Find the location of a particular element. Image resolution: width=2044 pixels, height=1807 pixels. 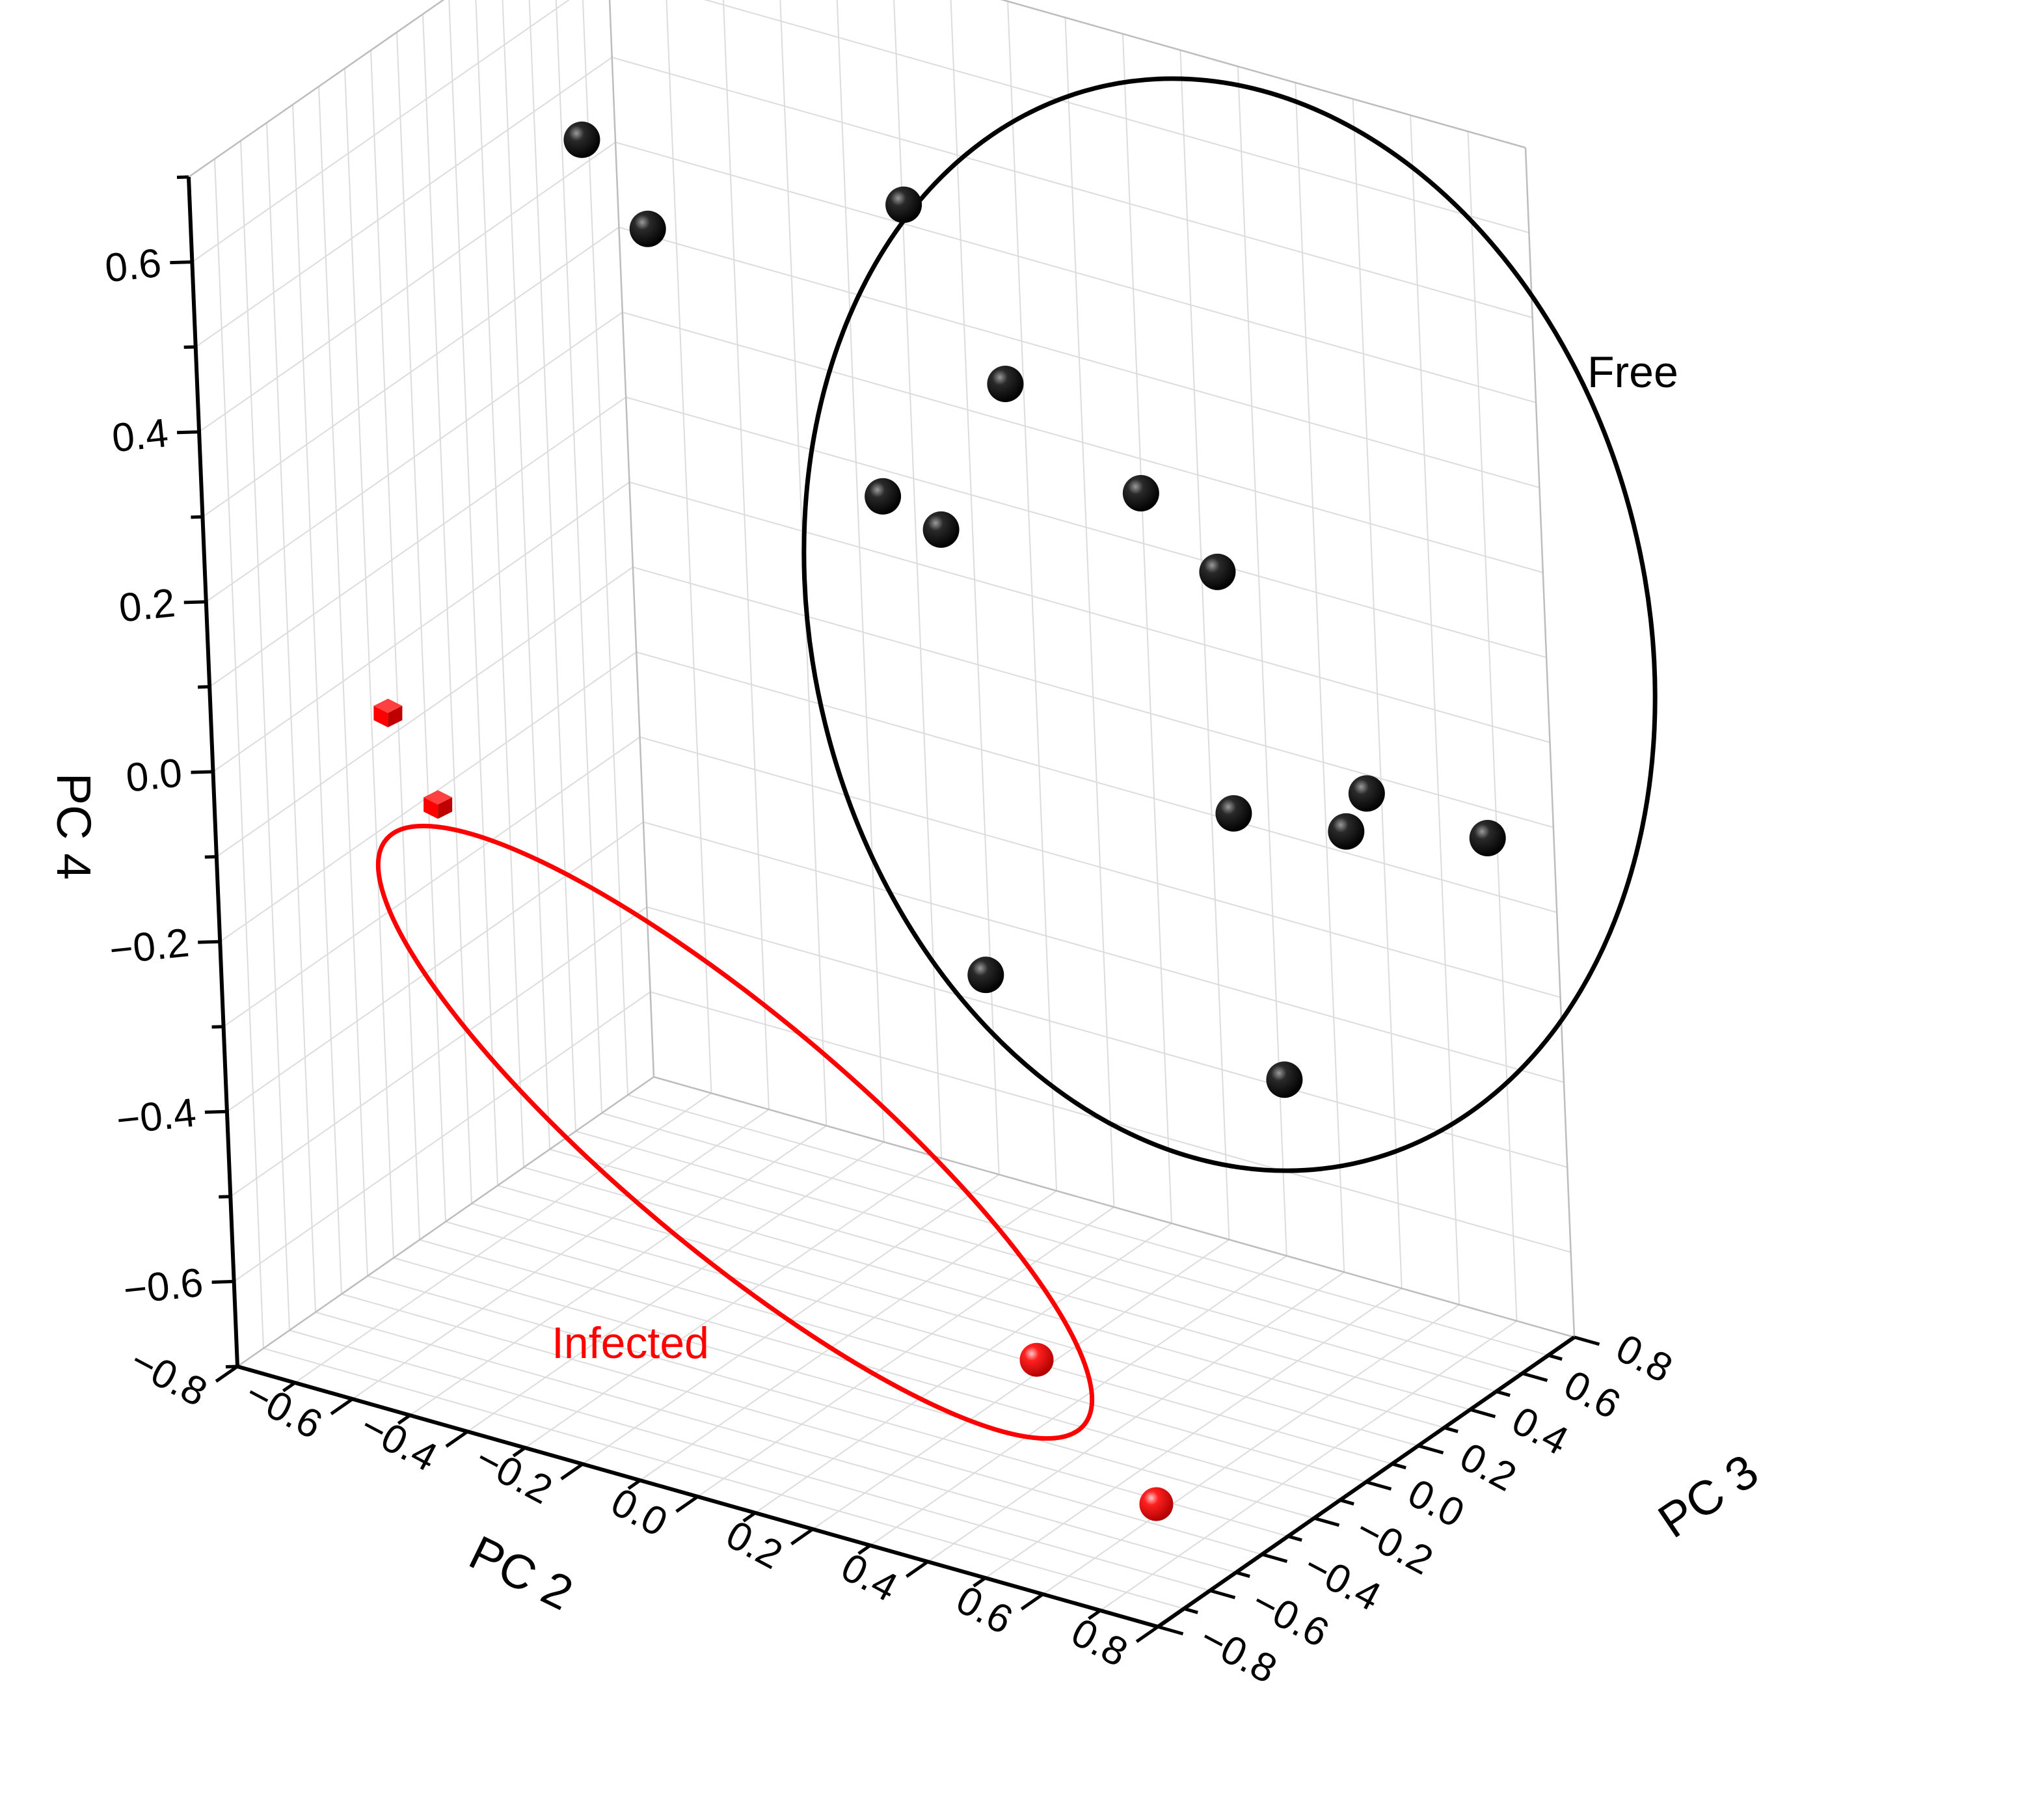

z-tick-label: −0.4 is located at coordinates (156, 1117).